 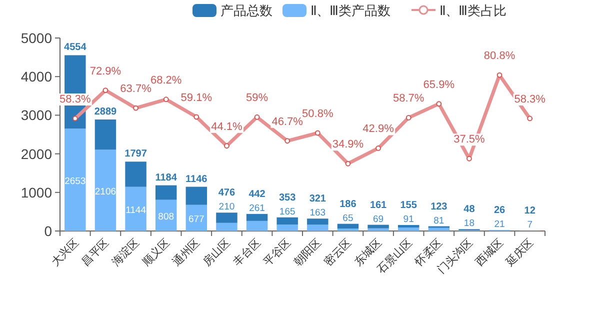 What do you see at coordinates (197, 179) in the screenshot?
I see `total-label: 1146` at bounding box center [197, 179].